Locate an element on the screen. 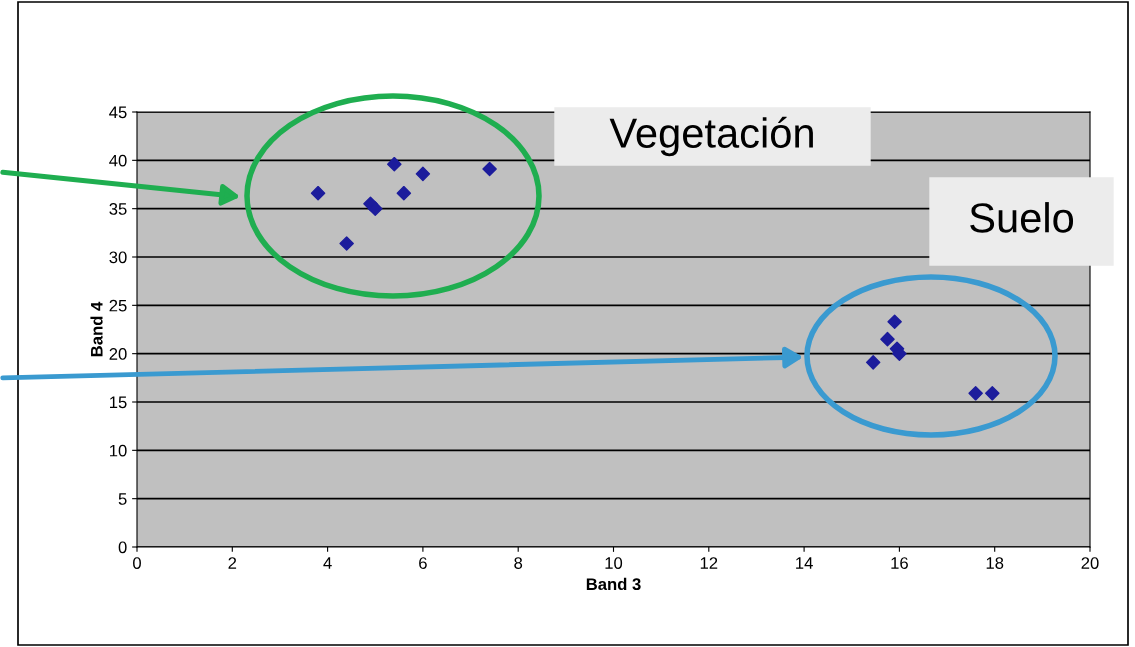 This screenshot has width=1135, height=647. x-tick-label: 20 is located at coordinates (1090, 563).